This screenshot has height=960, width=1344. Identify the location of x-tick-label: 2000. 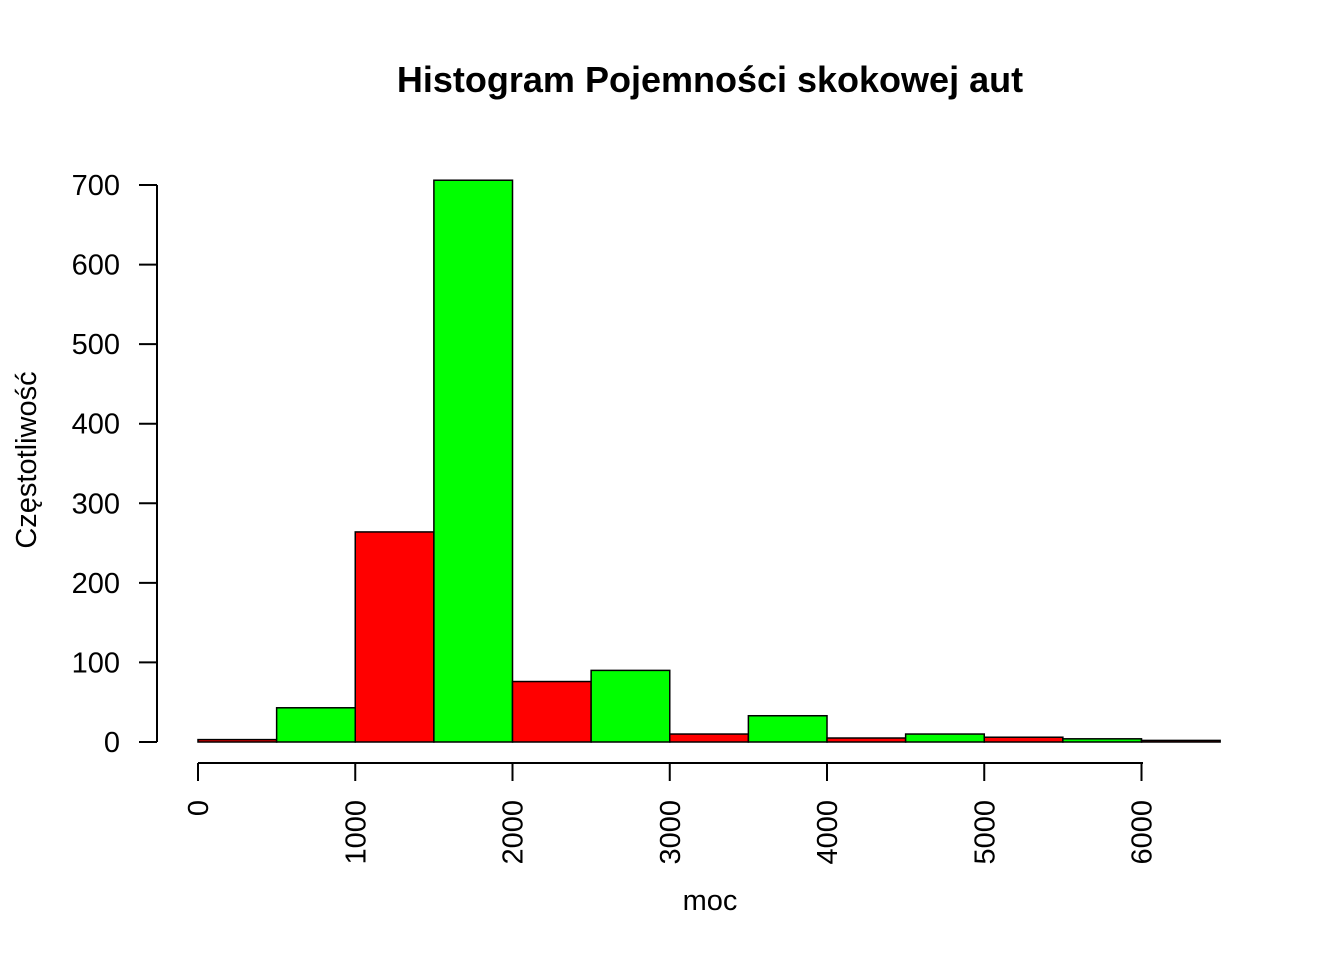
(514, 832).